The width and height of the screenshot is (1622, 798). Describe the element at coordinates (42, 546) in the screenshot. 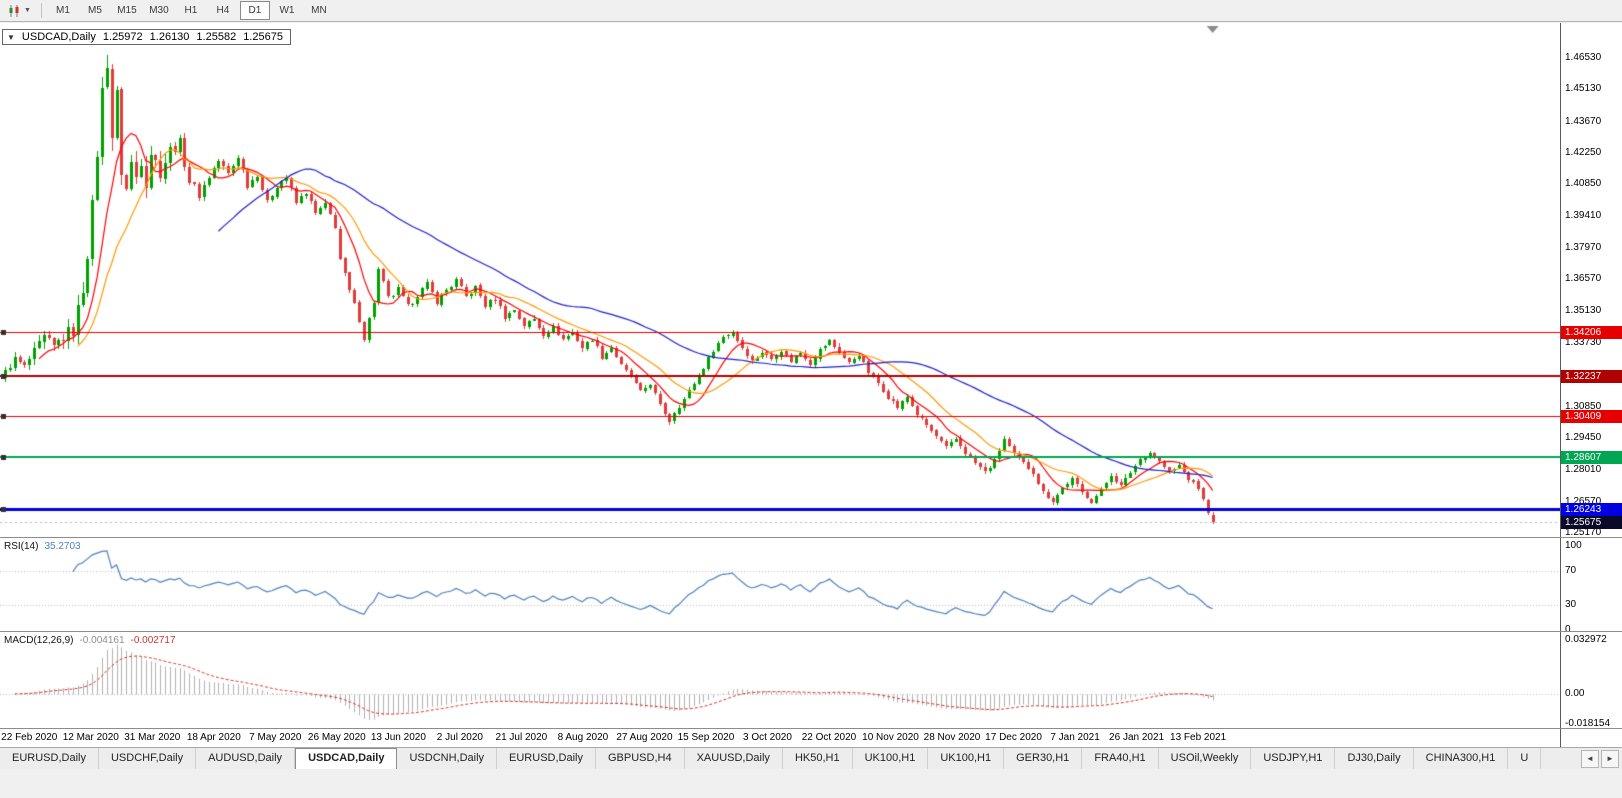

I see `rsi-label: RSI(14) 35.2703` at that location.